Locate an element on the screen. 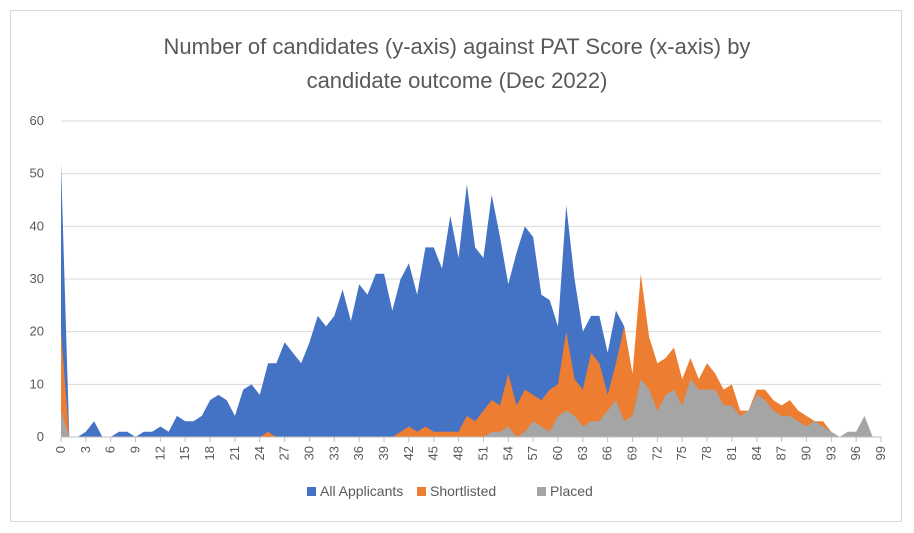  x-tick-label: 36 is located at coordinates (358, 453).